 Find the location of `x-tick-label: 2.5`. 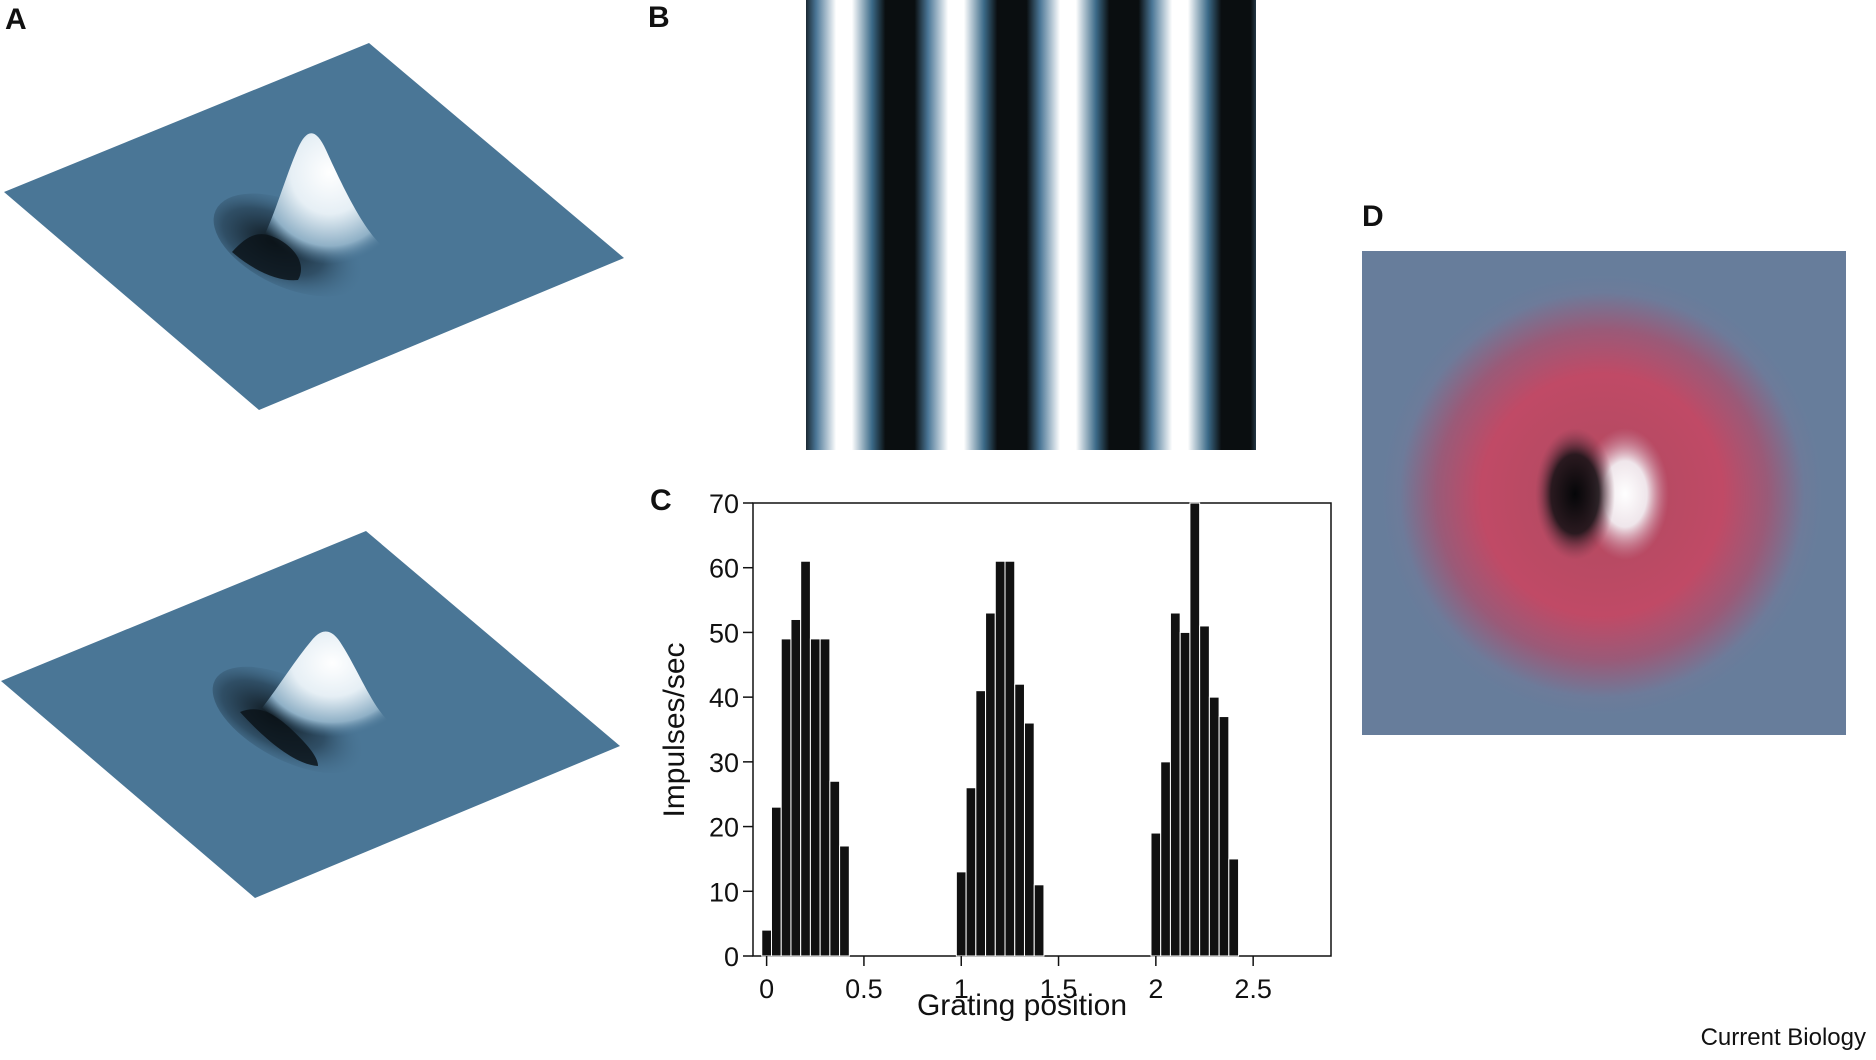

x-tick-label: 2.5 is located at coordinates (1253, 989).